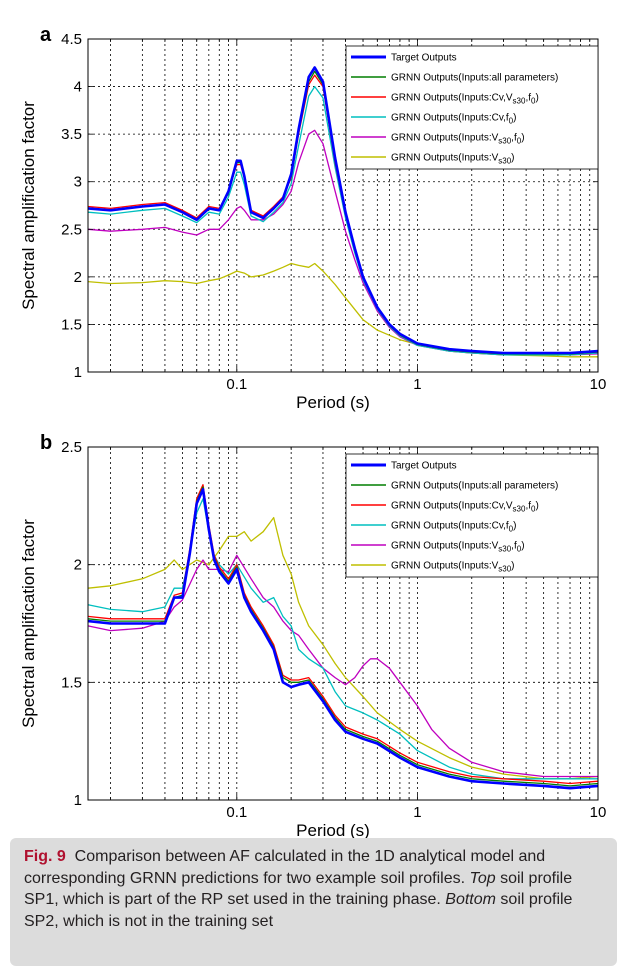 The height and width of the screenshot is (974, 627). Describe the element at coordinates (78, 182) in the screenshot. I see `y-tick-label: 3` at that location.